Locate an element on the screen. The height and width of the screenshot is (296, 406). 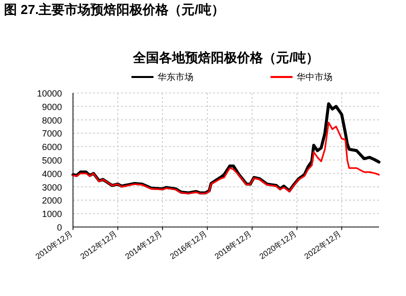
x-tick-label: 2018年12月 is located at coordinates (233, 245).